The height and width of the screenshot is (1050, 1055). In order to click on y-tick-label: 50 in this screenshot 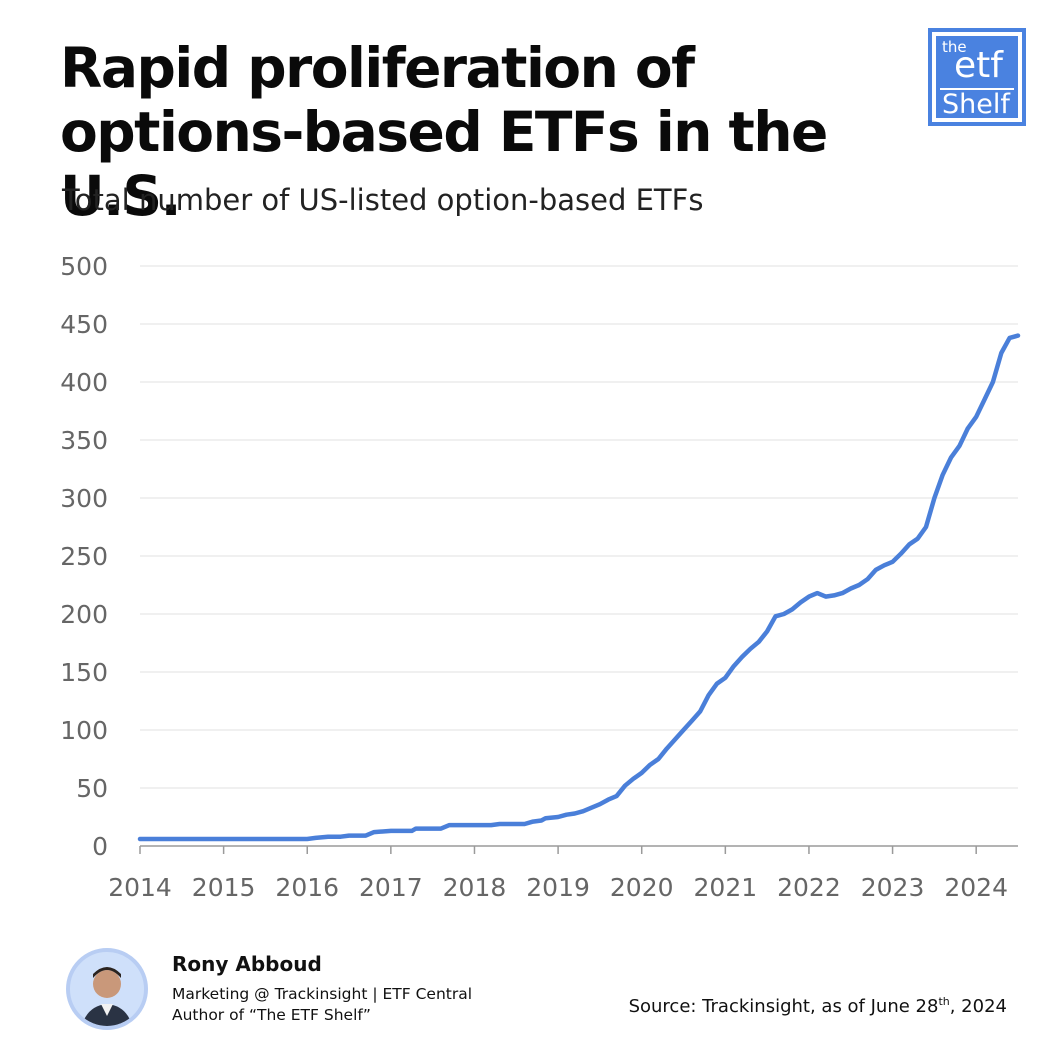, I will do `click(92, 788)`.